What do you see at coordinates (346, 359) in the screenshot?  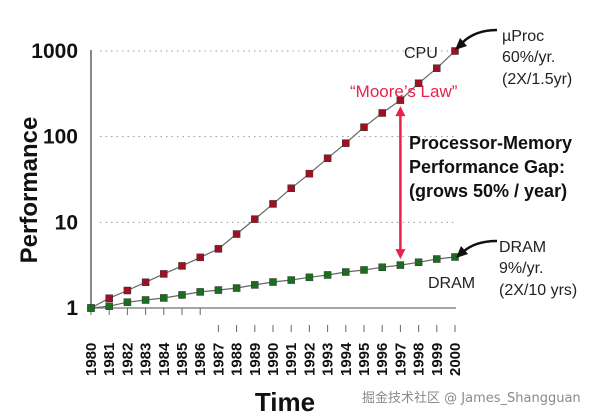 I see `x-tick-label: 1994` at bounding box center [346, 359].